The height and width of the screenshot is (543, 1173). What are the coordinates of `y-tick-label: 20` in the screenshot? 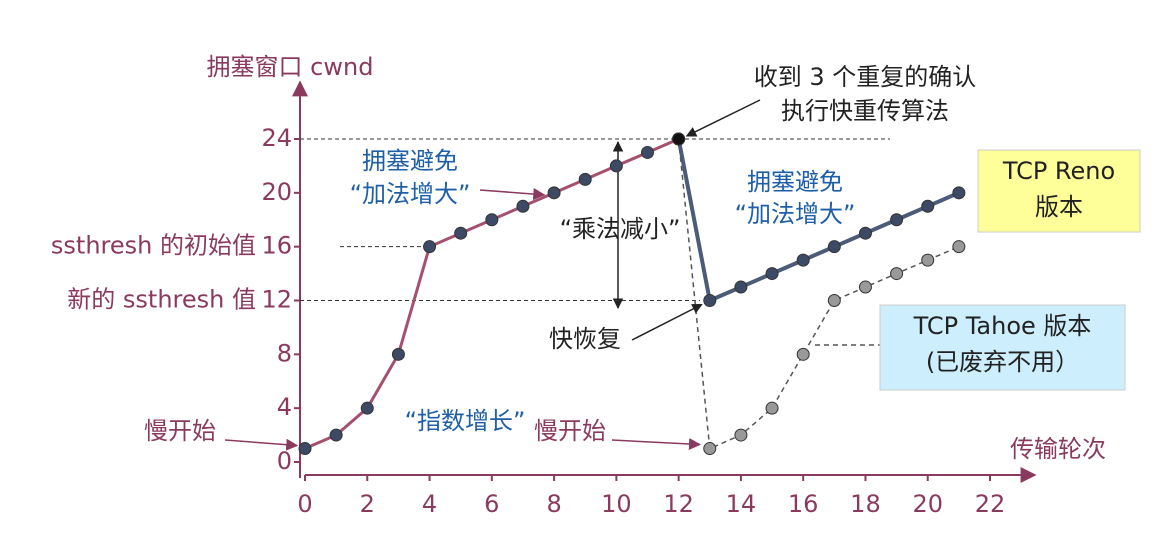 It's located at (276, 192).